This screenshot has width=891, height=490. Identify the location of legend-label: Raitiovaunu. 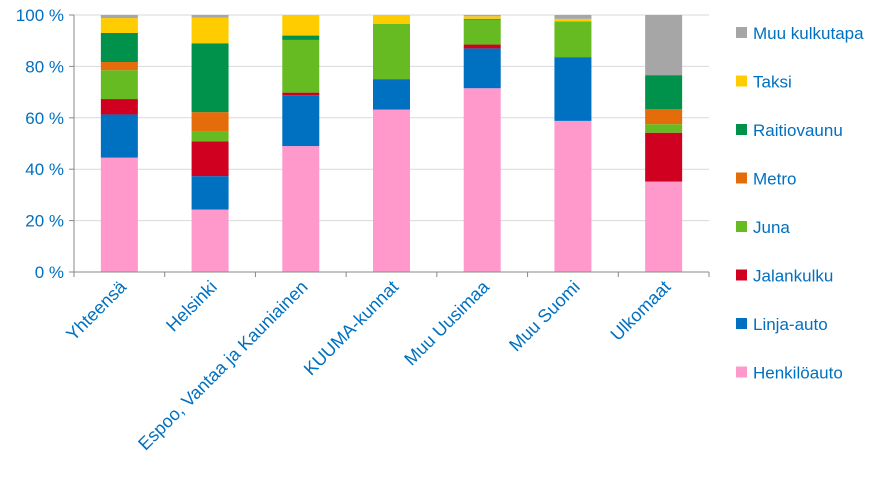
(798, 130).